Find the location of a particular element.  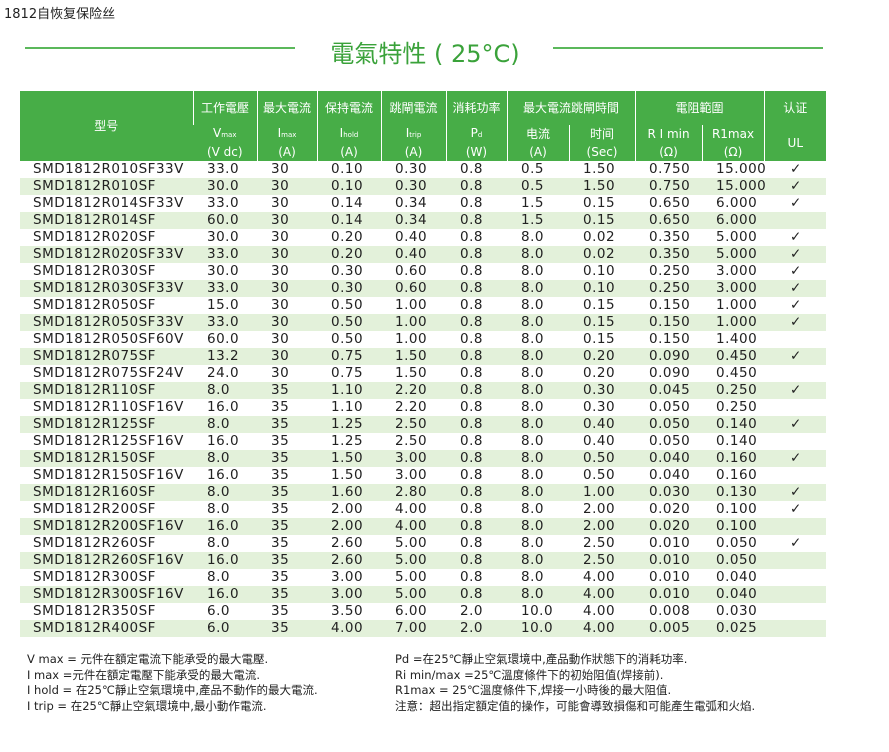

table-cell: 0.160 is located at coordinates (733, 458).